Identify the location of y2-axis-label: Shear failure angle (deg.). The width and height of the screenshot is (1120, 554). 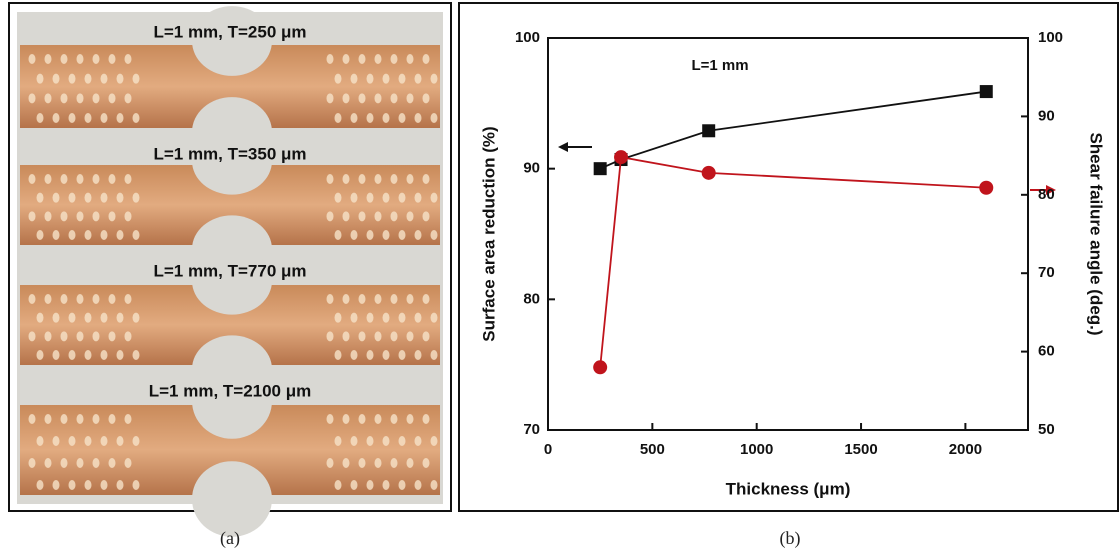
(1096, 233).